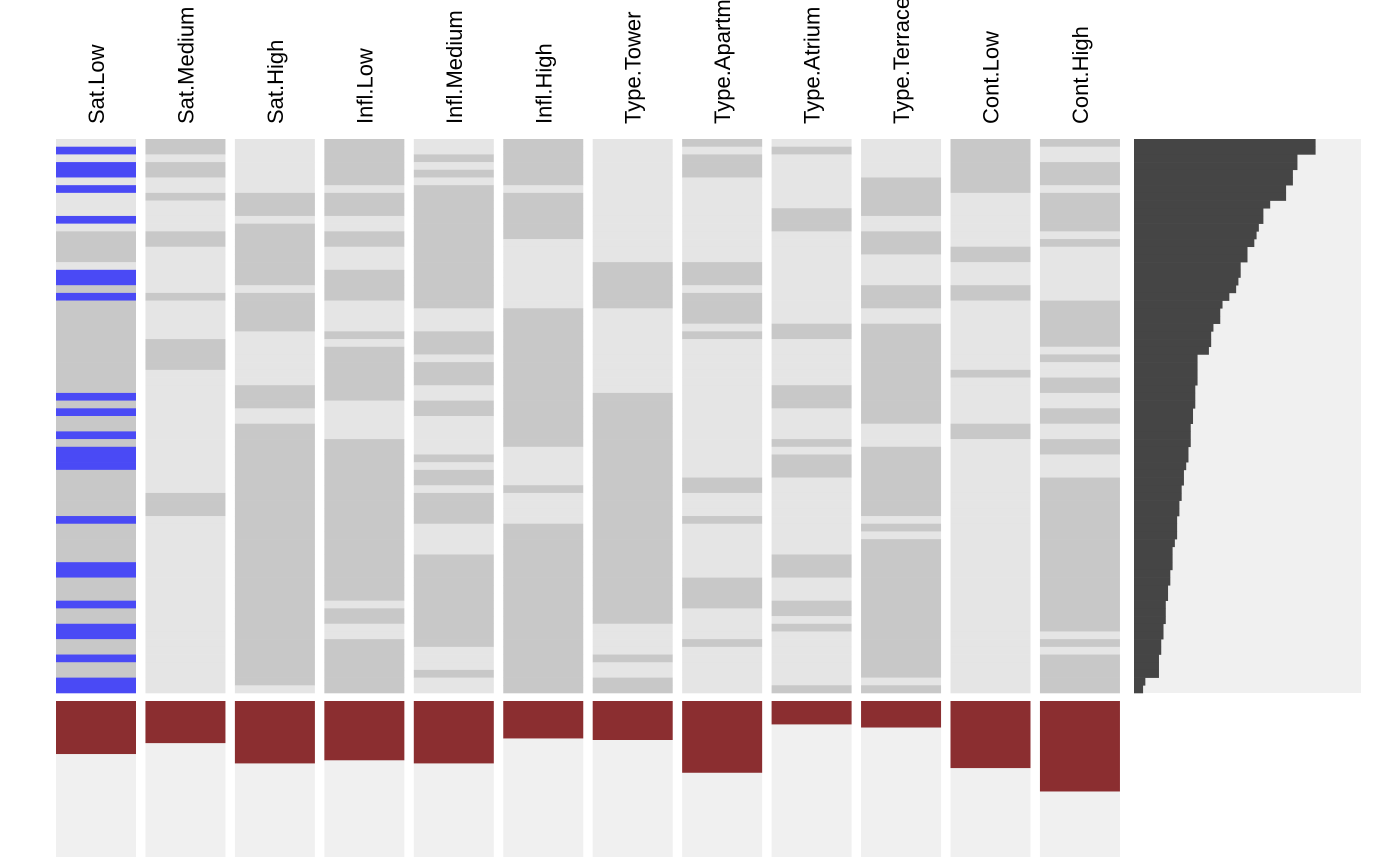  Describe the element at coordinates (185, 65) in the screenshot. I see `column-label: Sat.Medium` at that location.